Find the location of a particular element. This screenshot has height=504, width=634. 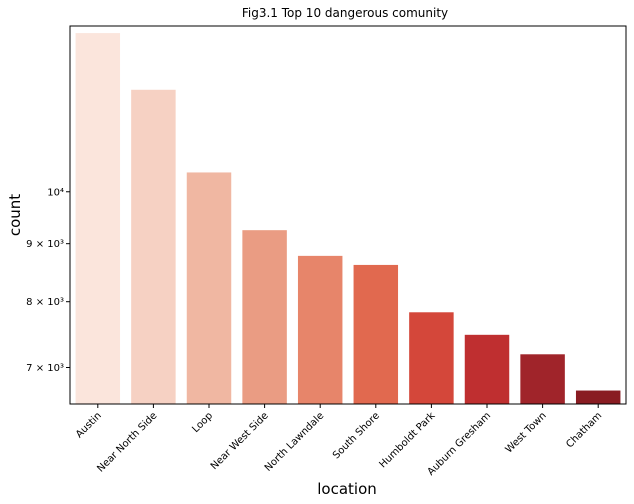

bar-near-west-side is located at coordinates (264, 317).